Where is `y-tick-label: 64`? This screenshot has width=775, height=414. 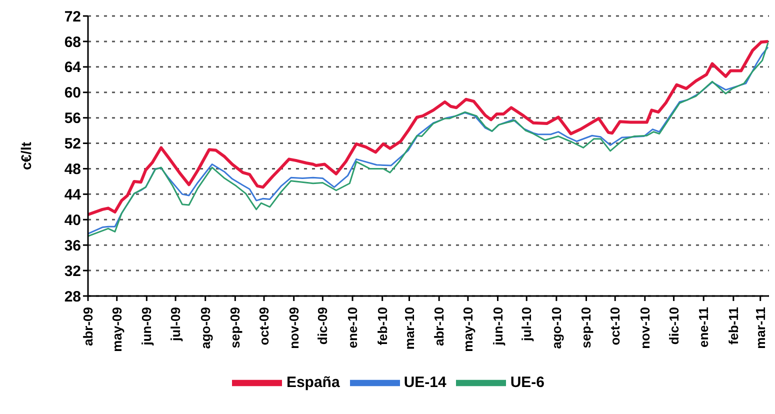
y-tick-label: 64 is located at coordinates (73, 67).